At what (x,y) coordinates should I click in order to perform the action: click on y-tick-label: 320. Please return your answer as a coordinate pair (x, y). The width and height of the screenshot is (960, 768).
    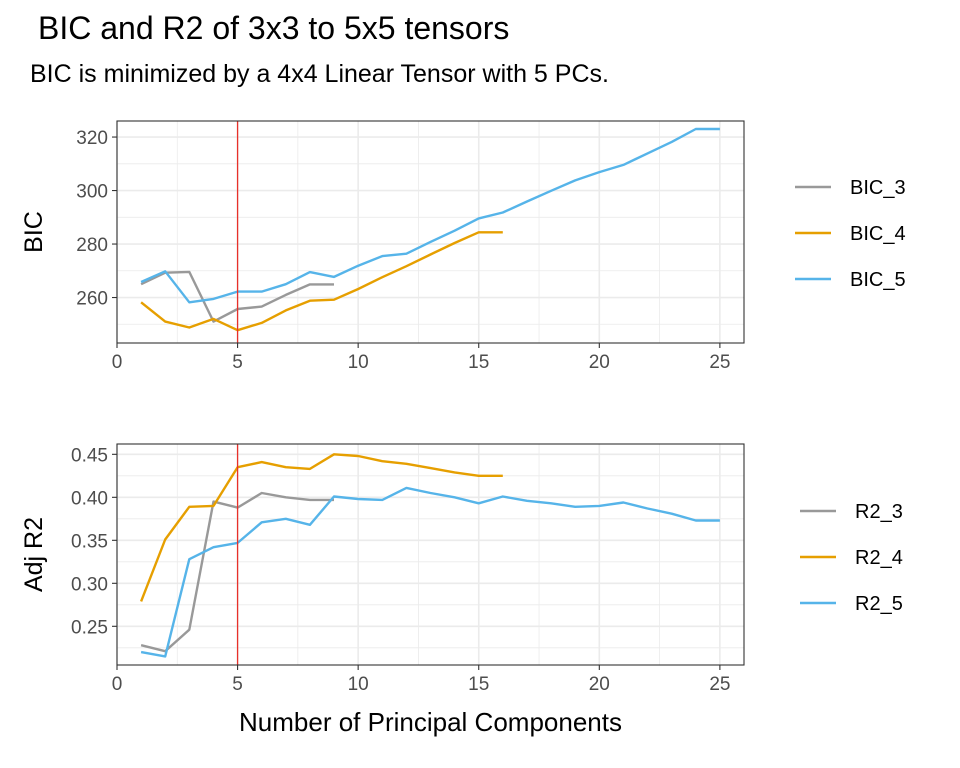
    Looking at the image, I should click on (92, 138).